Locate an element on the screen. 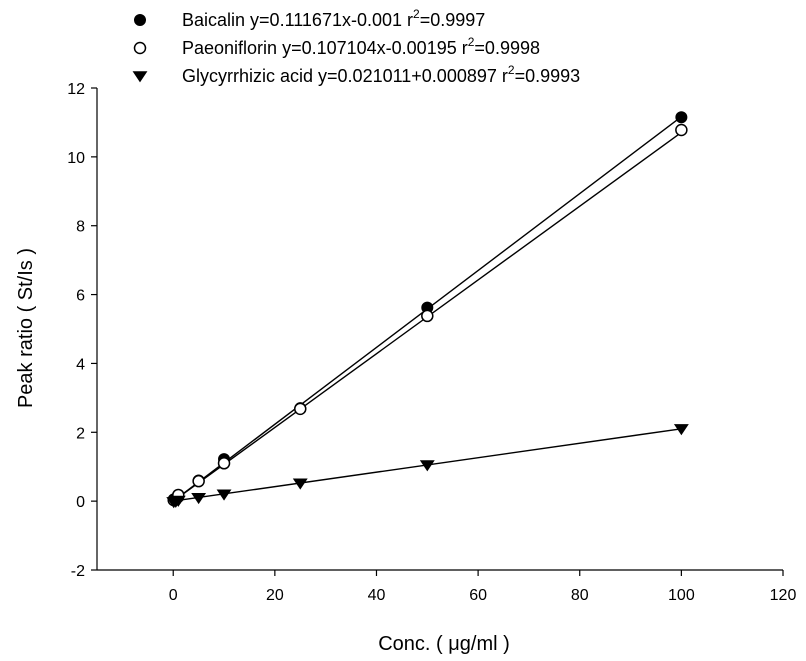  legend-r-value: =0.9993 is located at coordinates (548, 76).